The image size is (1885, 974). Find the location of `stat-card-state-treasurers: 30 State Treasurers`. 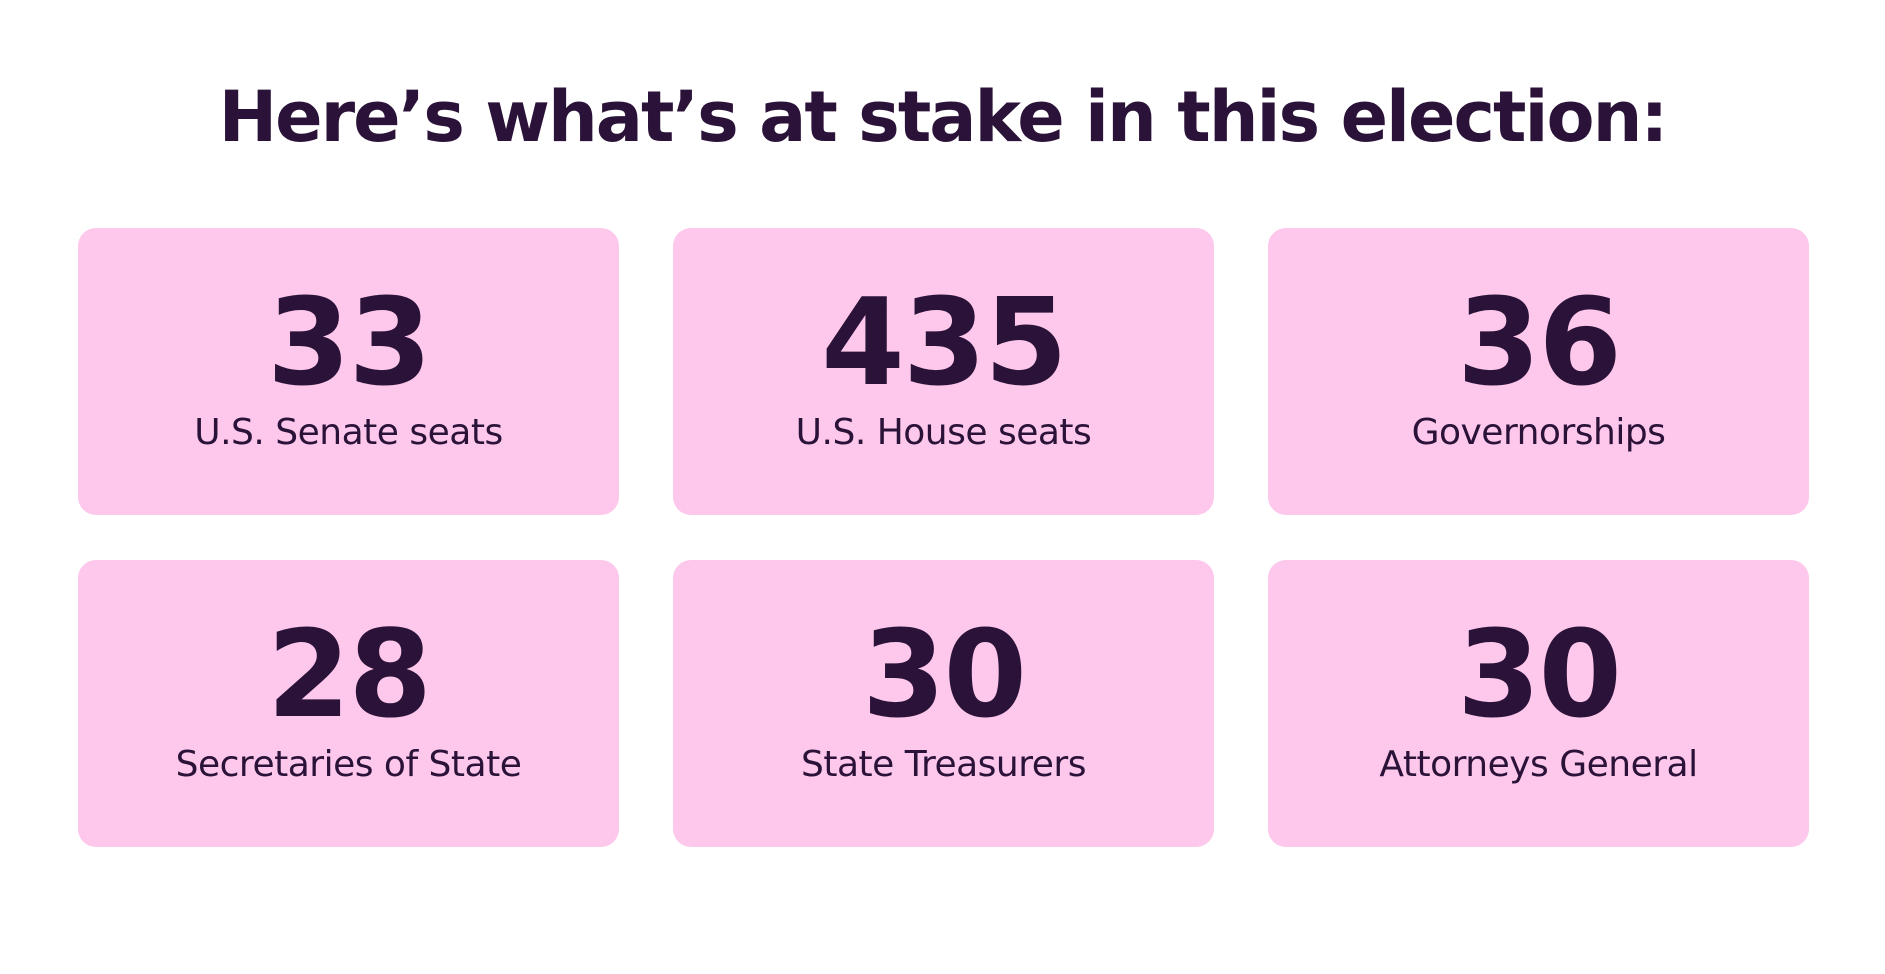

stat-card-state-treasurers: 30 State Treasurers is located at coordinates (943, 703).